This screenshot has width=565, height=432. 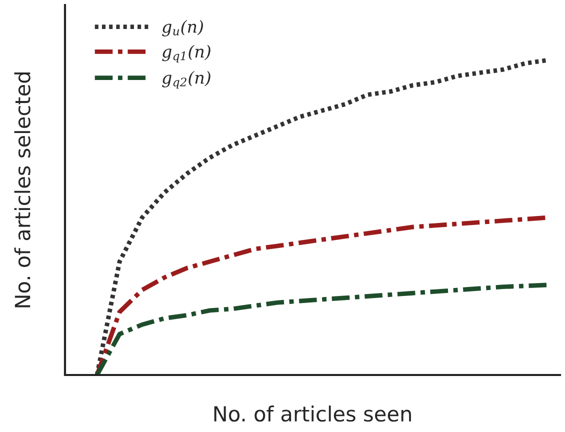 I want to click on x-axis-title: No. of articles seen, so click(x=312, y=414).